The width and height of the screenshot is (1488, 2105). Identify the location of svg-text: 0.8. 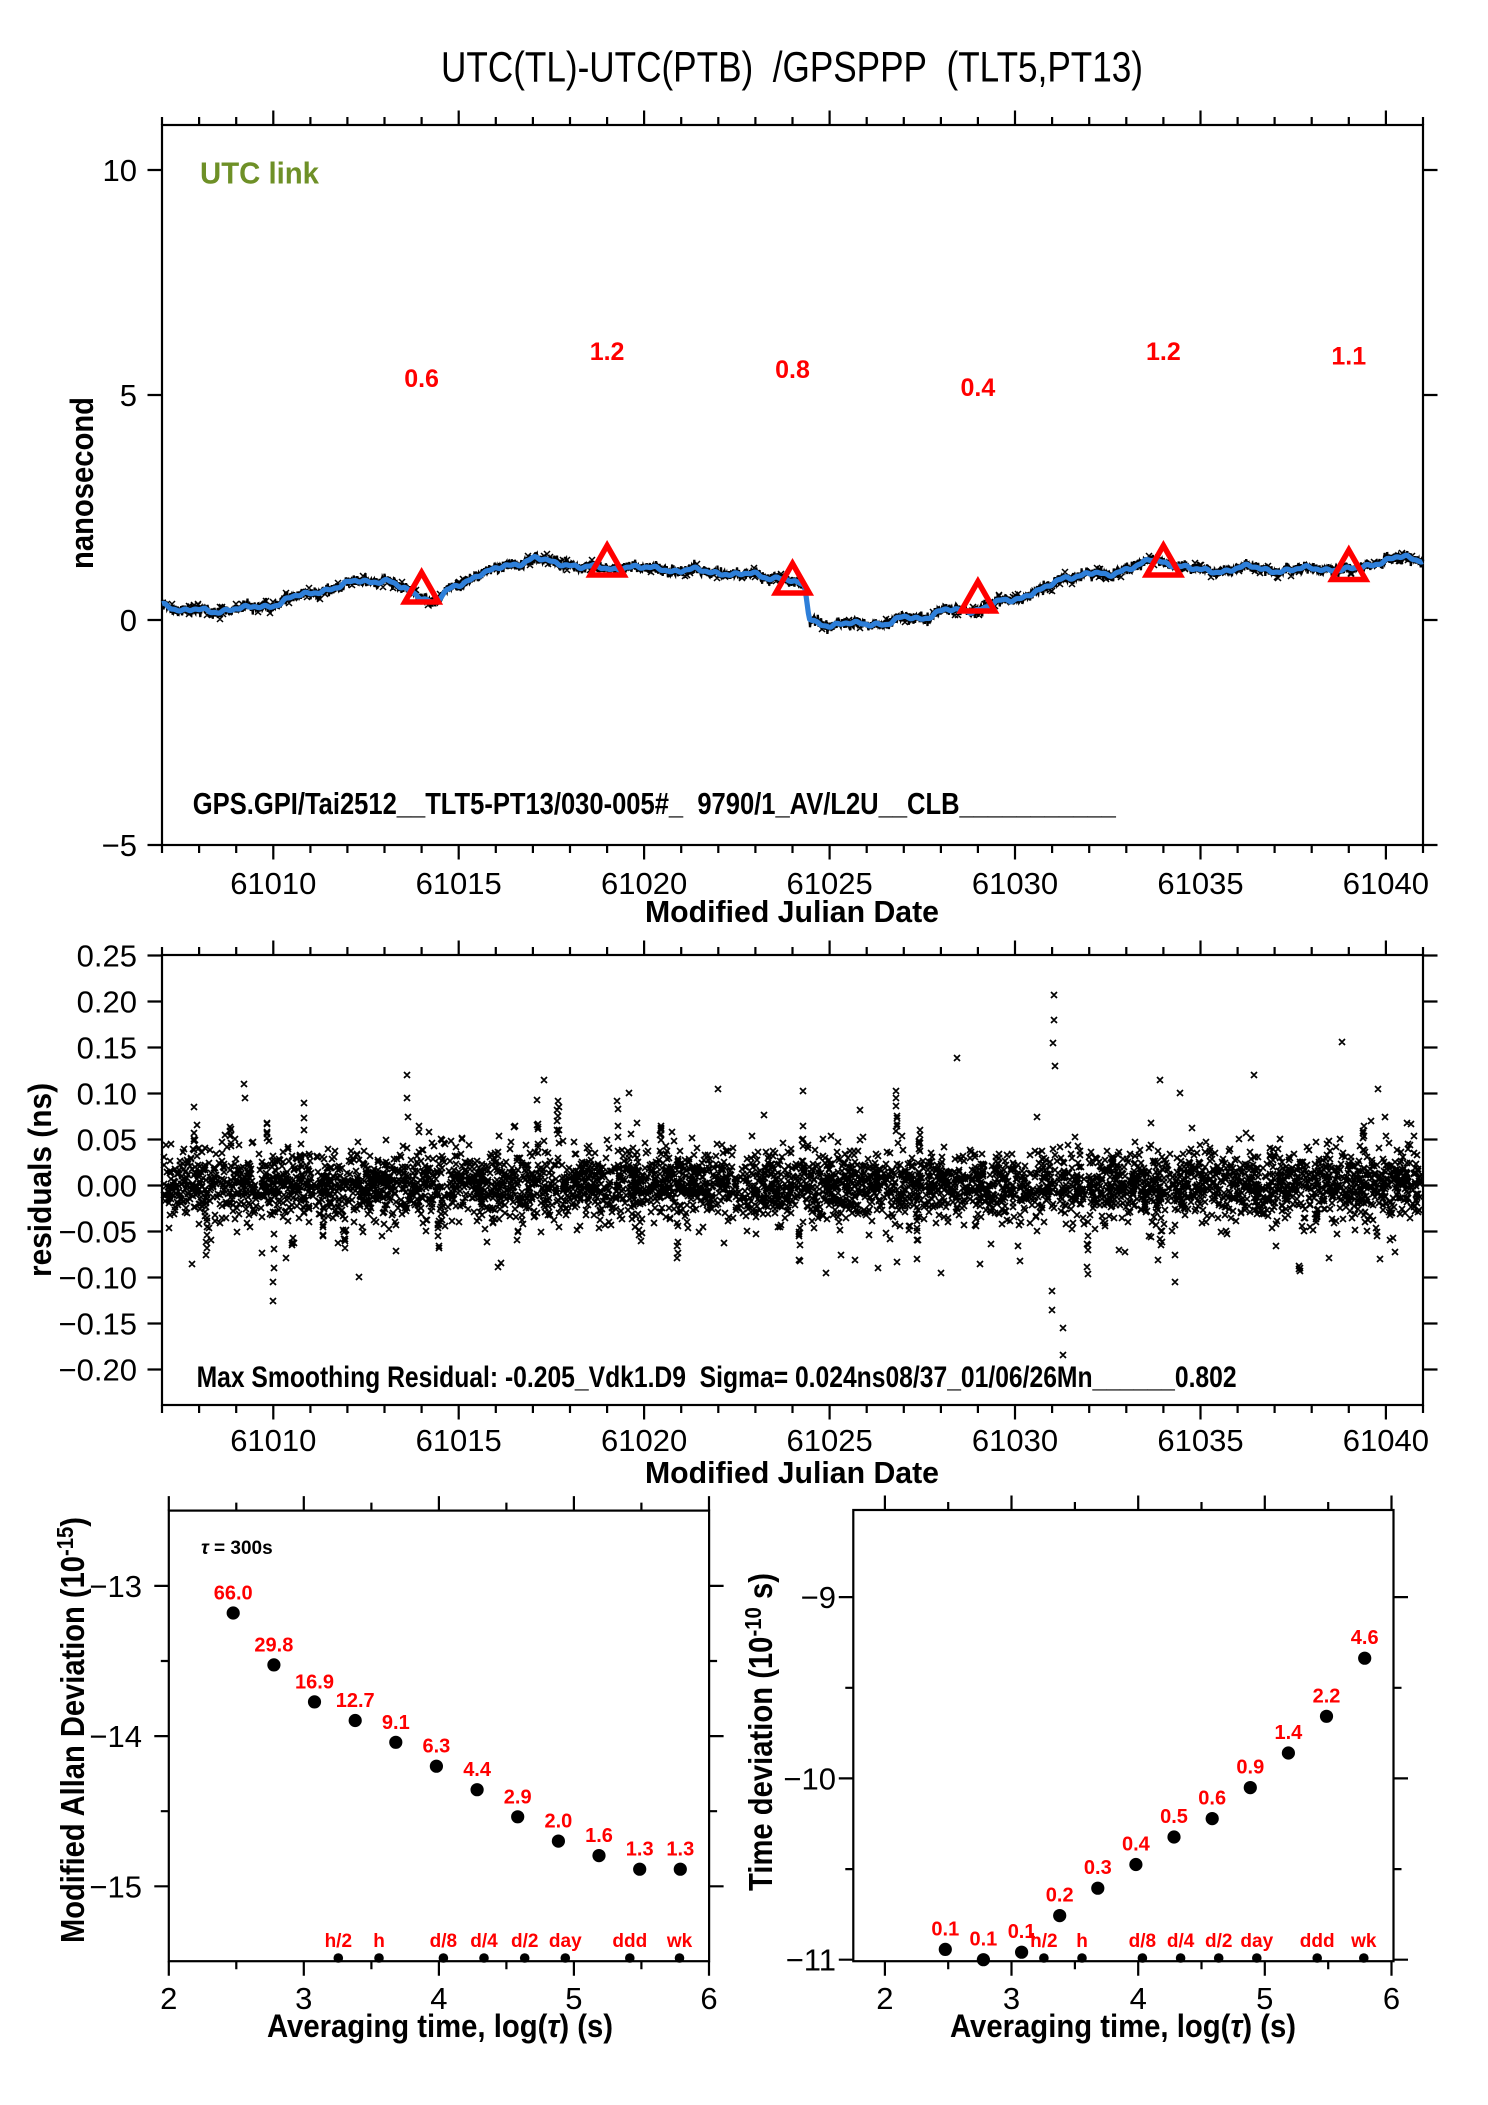
(792, 370).